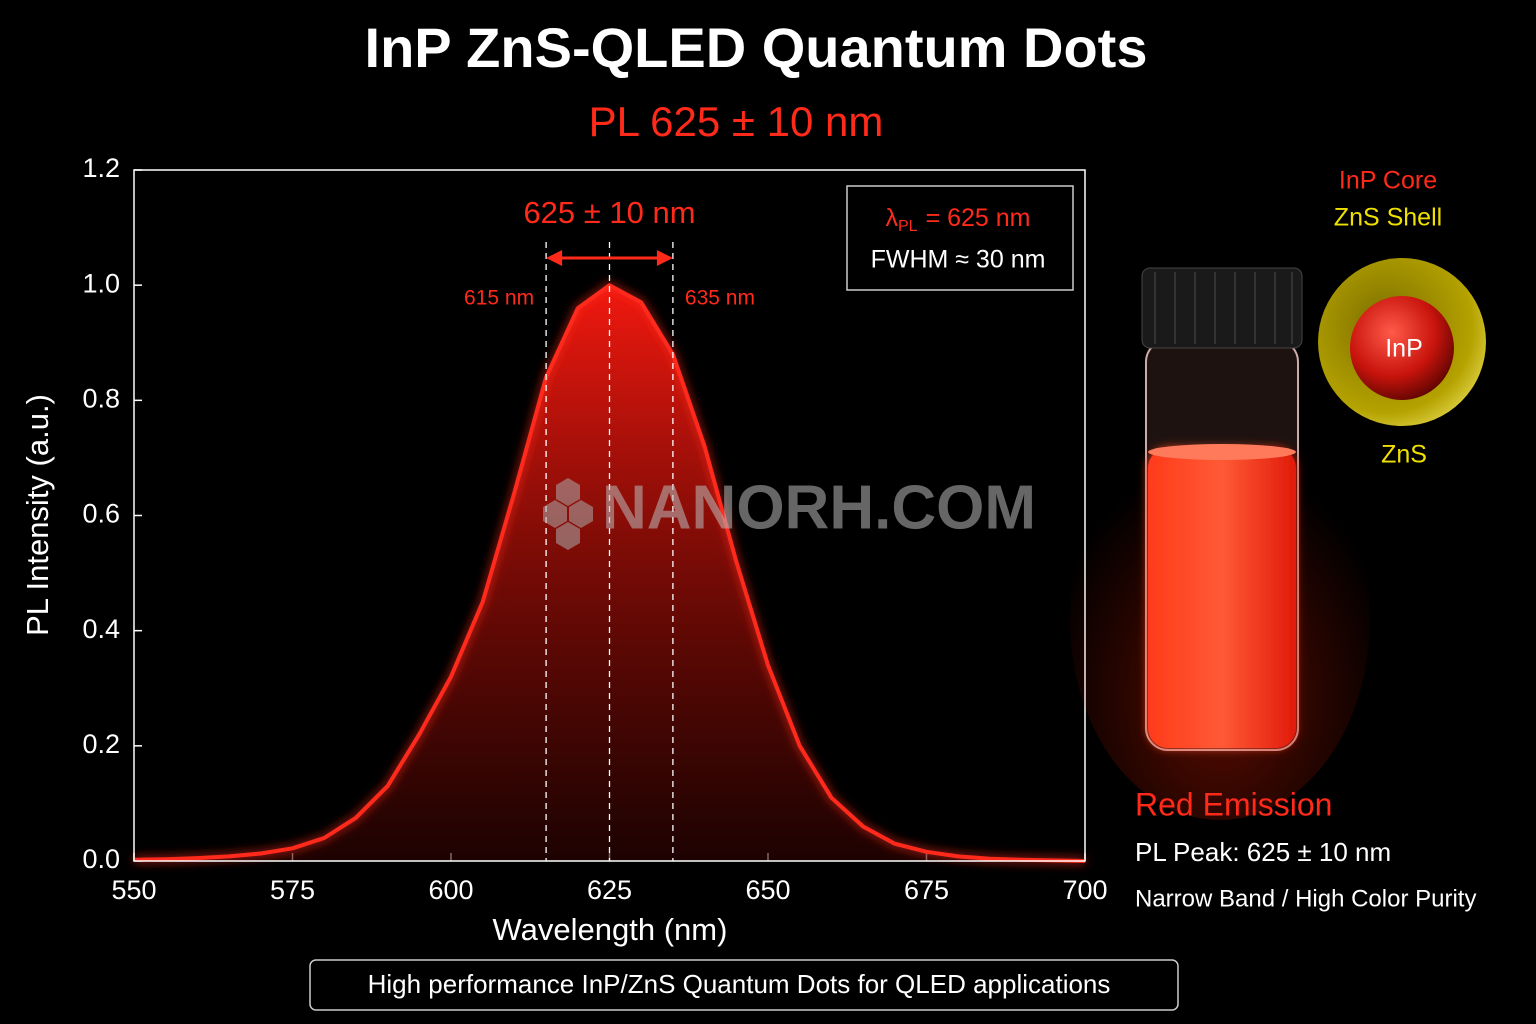 This screenshot has height=1024, width=1536. What do you see at coordinates (1404, 349) in the screenshot?
I see `core-text: InP` at bounding box center [1404, 349].